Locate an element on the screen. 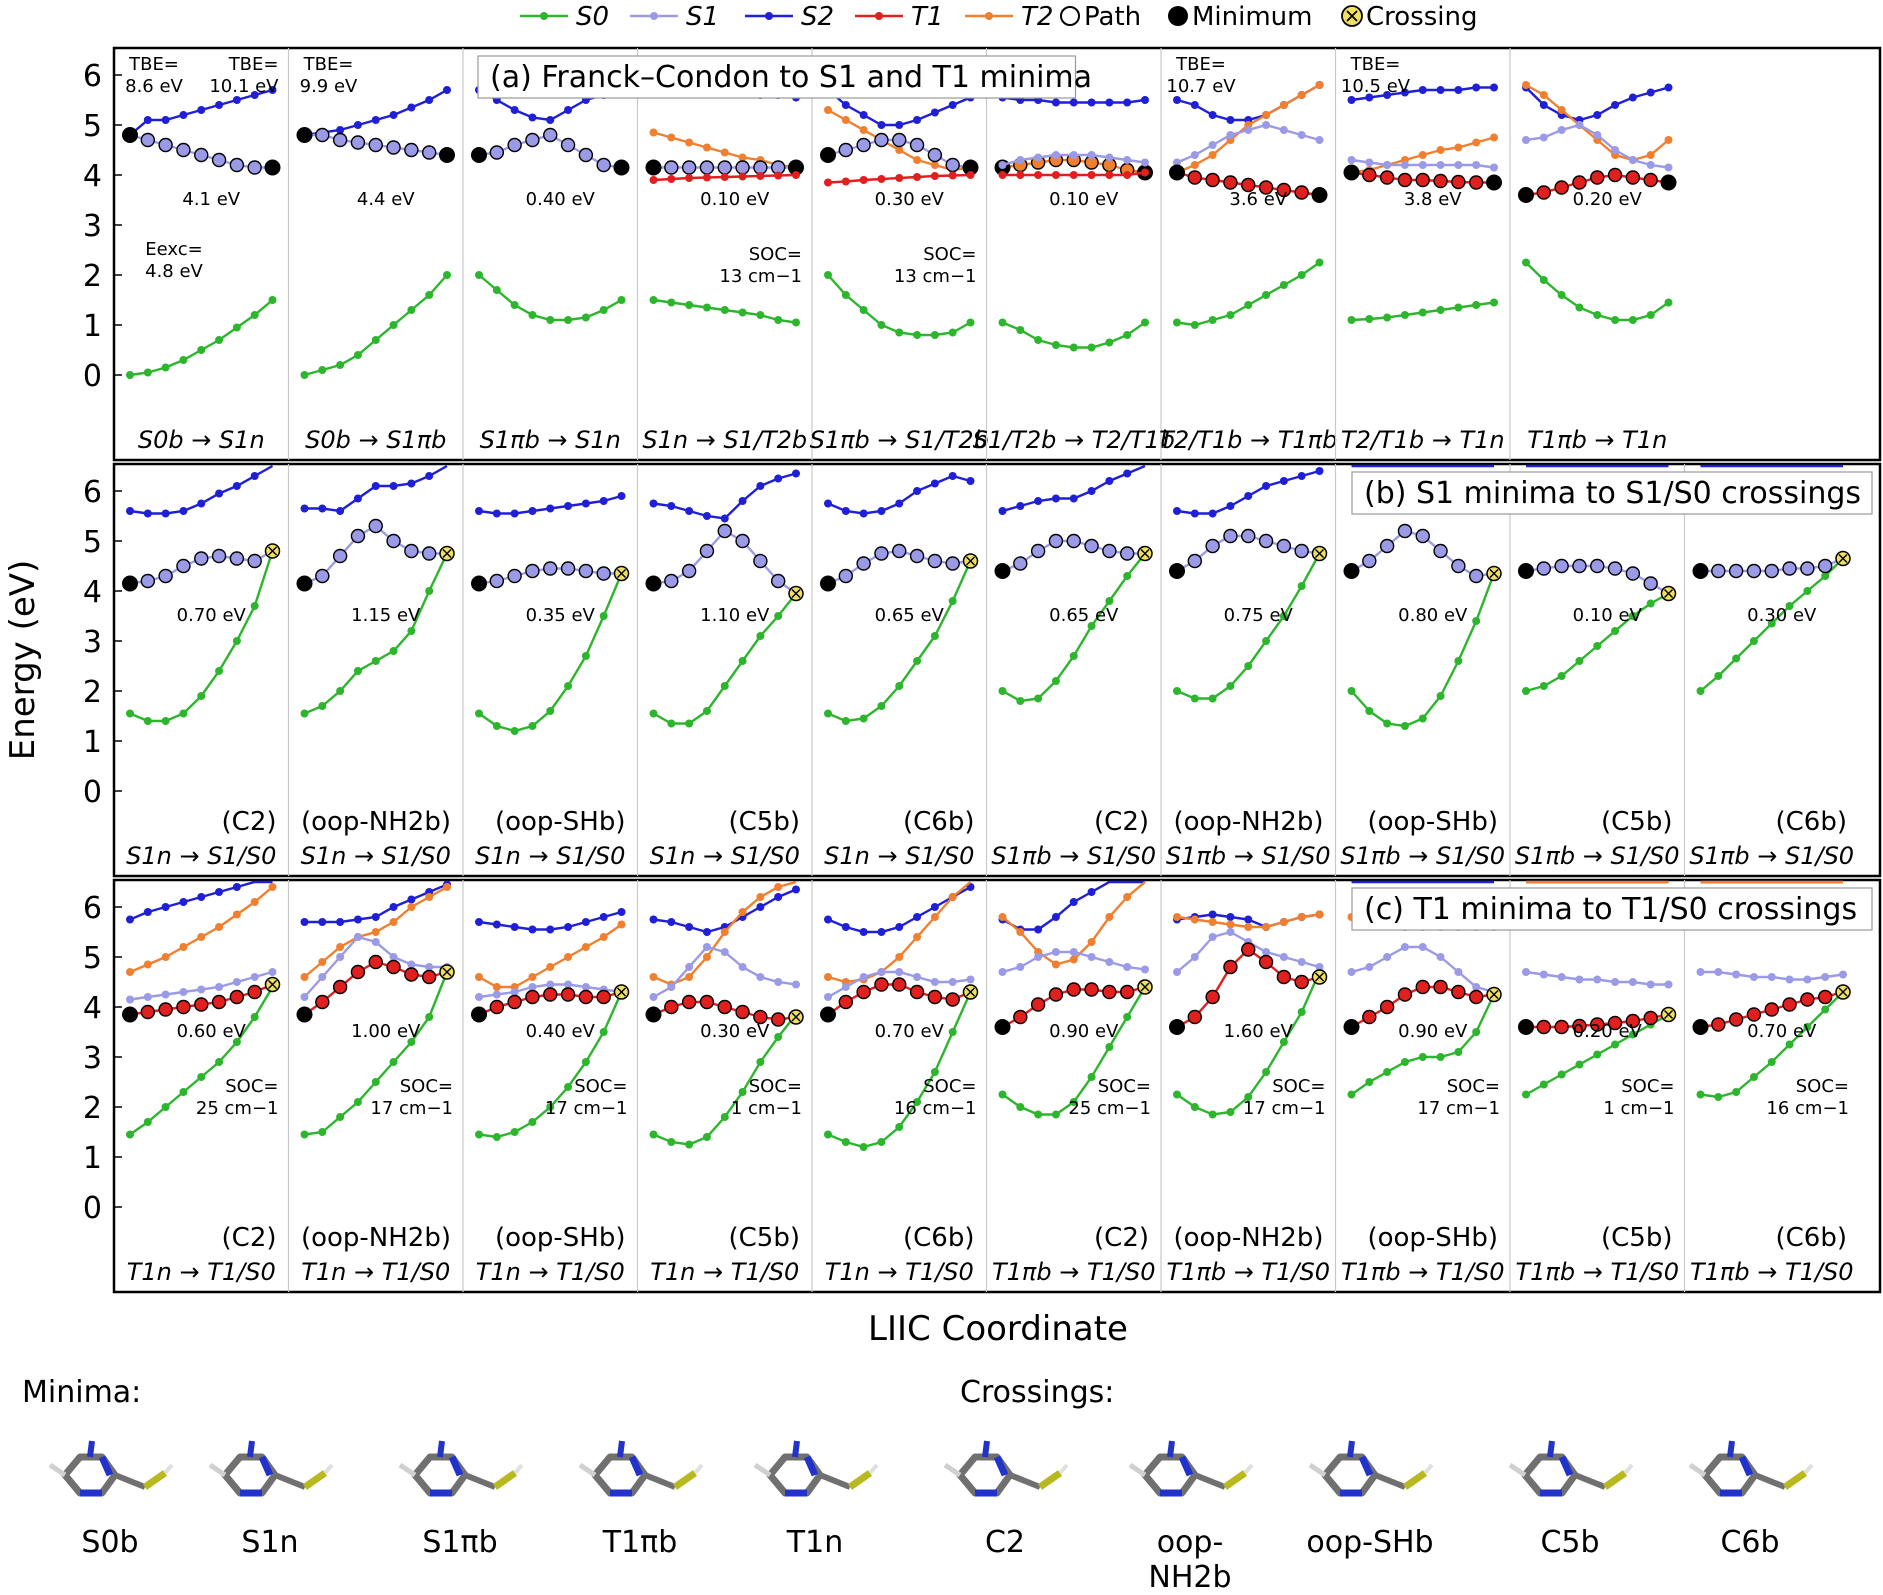  subpanel: (oop-NH2b) T1n → T1/S0 1.00 eV SOC= 17 cm−1 is located at coordinates (371, 1086).